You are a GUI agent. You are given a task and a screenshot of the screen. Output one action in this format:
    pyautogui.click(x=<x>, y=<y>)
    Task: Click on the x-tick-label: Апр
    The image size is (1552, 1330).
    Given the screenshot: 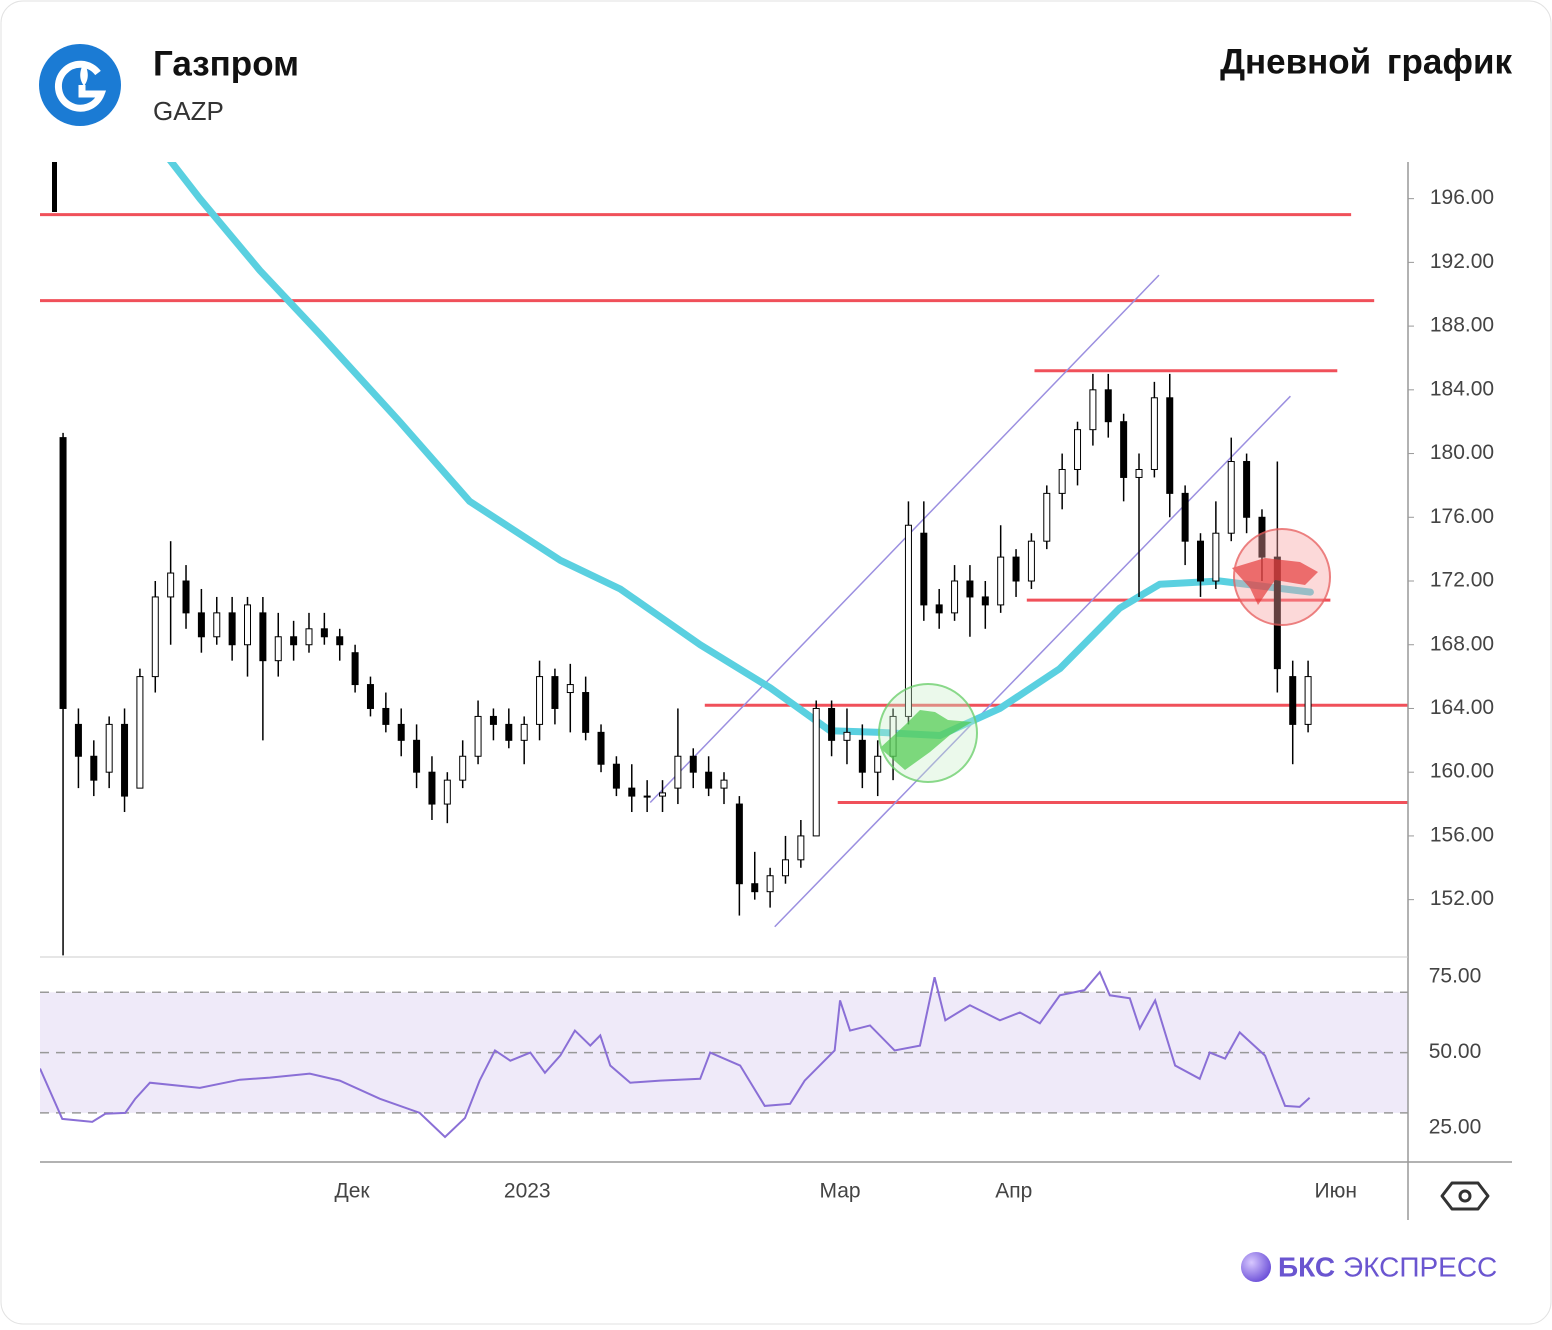 What is the action you would take?
    pyautogui.click(x=1013, y=1191)
    